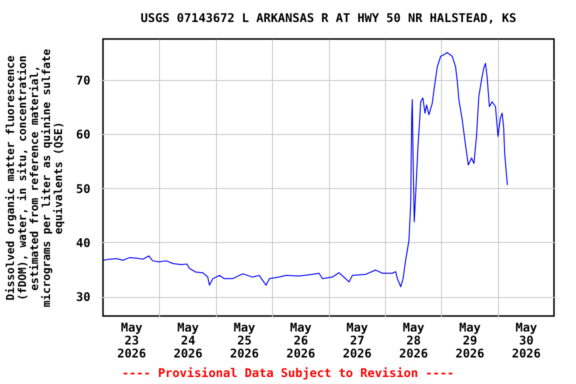 The image size is (576, 384). Describe the element at coordinates (526, 340) in the screenshot. I see `x-tick-label: May 30 2026` at that location.